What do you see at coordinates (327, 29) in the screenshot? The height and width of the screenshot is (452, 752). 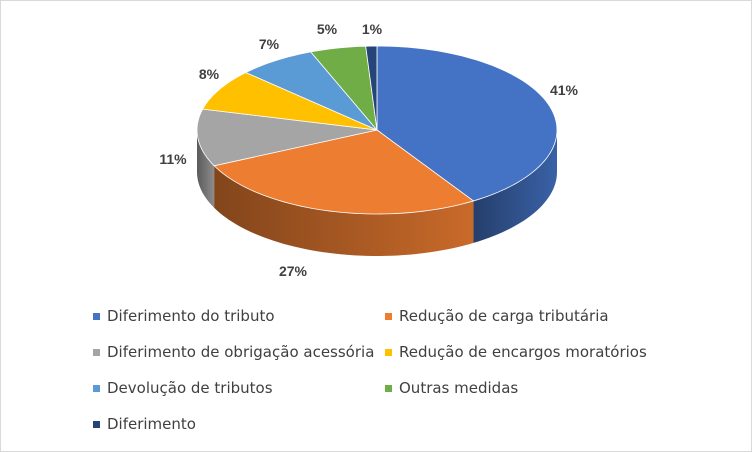 I see `data-label: 5%` at bounding box center [327, 29].